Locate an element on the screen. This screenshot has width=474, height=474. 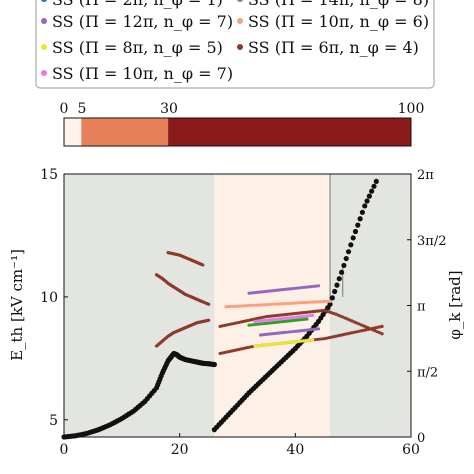
legend-label-5: SS (Π = 8π, n_φ = 5) is located at coordinates (137, 47).